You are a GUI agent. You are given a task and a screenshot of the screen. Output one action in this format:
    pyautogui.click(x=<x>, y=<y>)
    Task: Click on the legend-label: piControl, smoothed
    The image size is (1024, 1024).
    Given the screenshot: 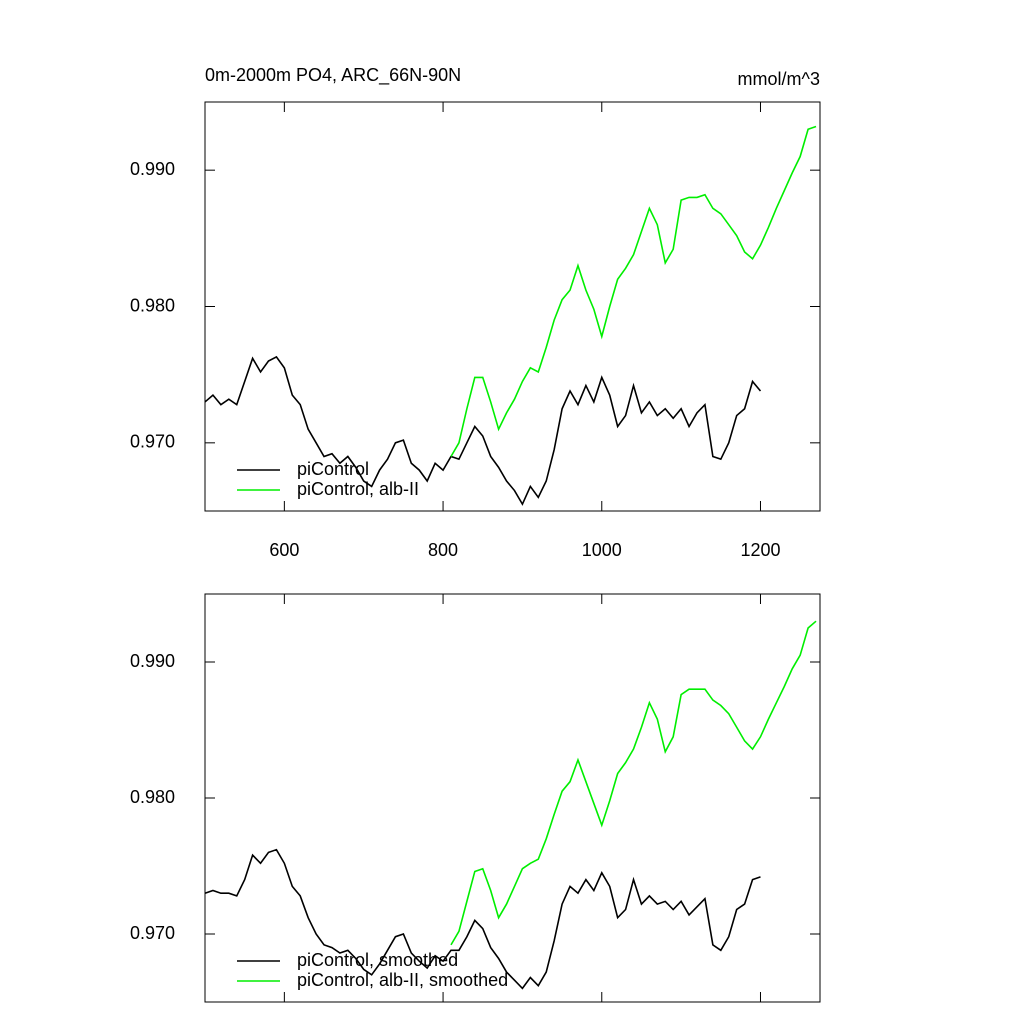 What is the action you would take?
    pyautogui.click(x=377, y=960)
    